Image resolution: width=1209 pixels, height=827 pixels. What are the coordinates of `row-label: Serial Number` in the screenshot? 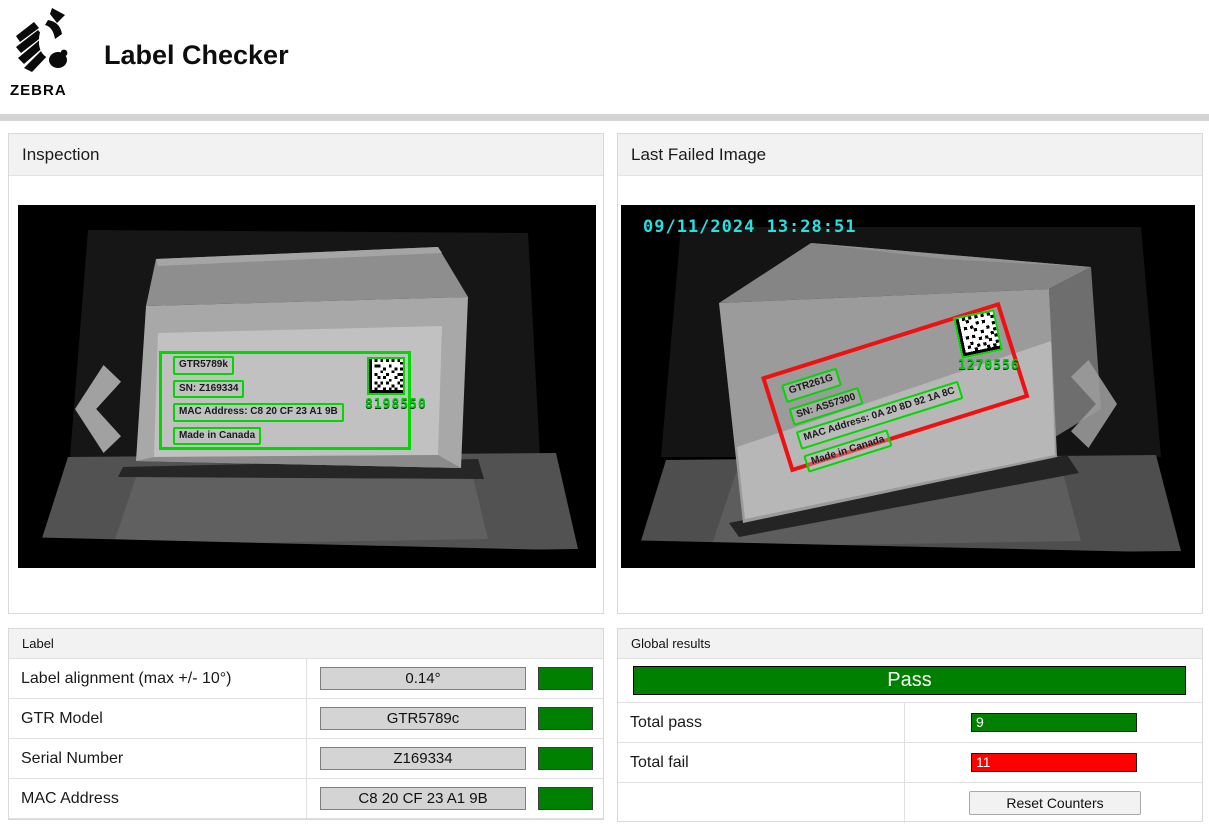 It's located at (72, 758).